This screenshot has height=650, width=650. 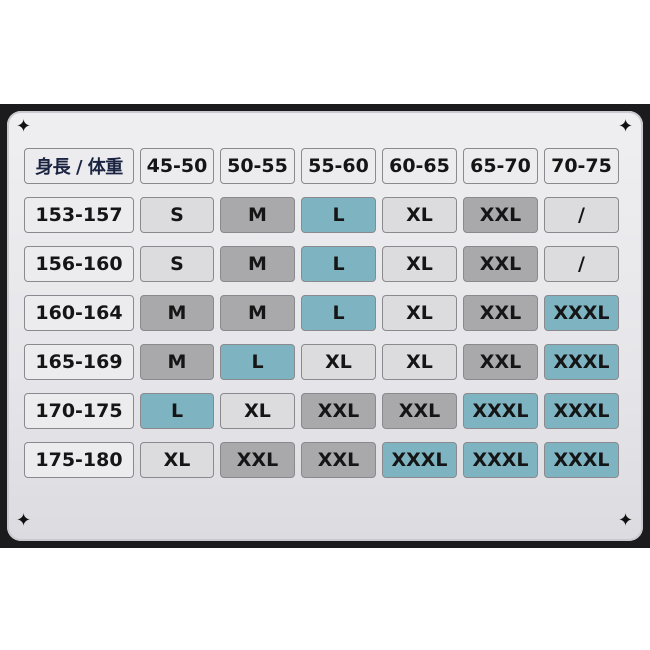 I want to click on weight-header: 65-70, so click(x=500, y=166).